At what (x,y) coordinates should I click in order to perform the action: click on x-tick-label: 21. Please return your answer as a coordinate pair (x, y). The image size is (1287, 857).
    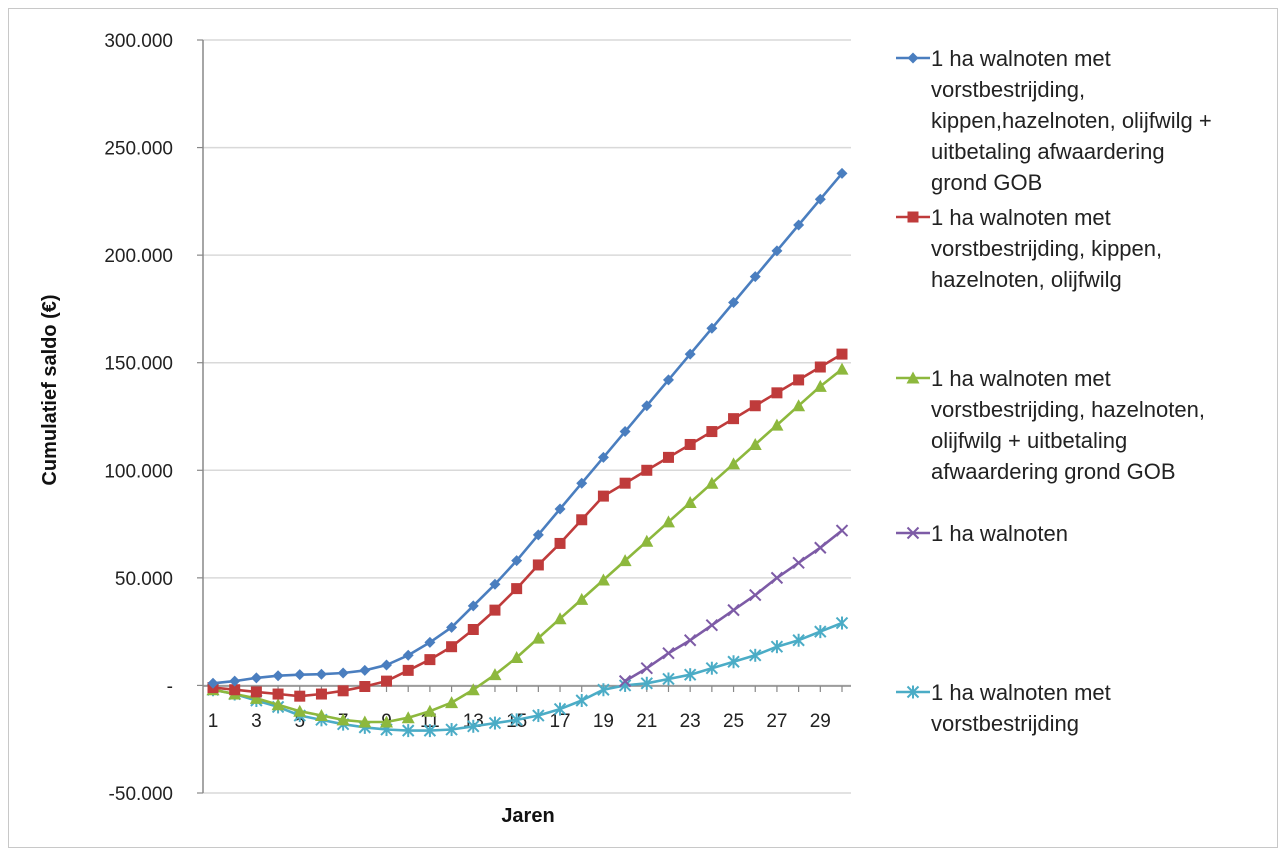
    Looking at the image, I should click on (646, 721).